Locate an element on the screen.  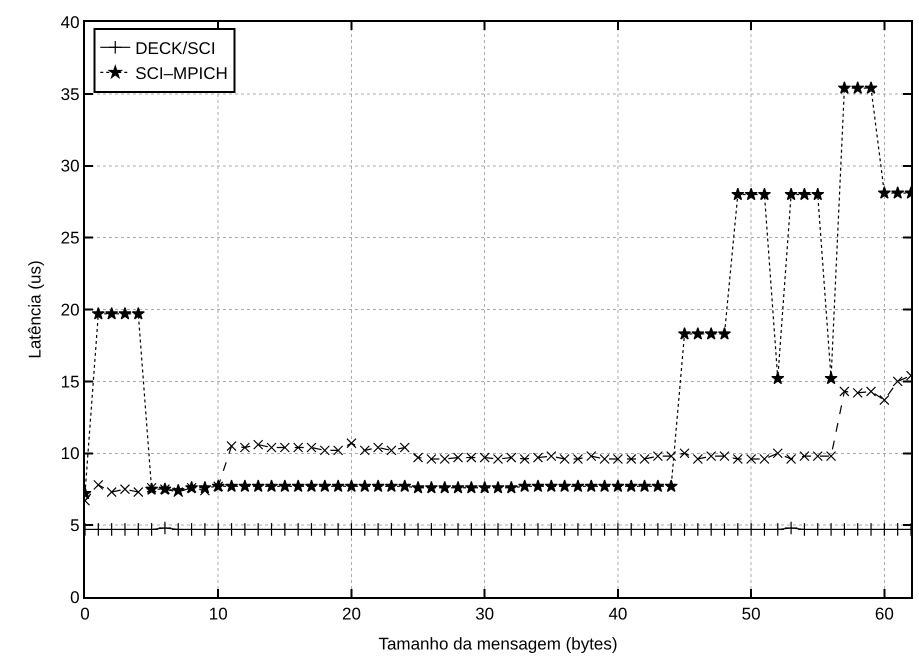
x-tick-label: 40 is located at coordinates (618, 614).